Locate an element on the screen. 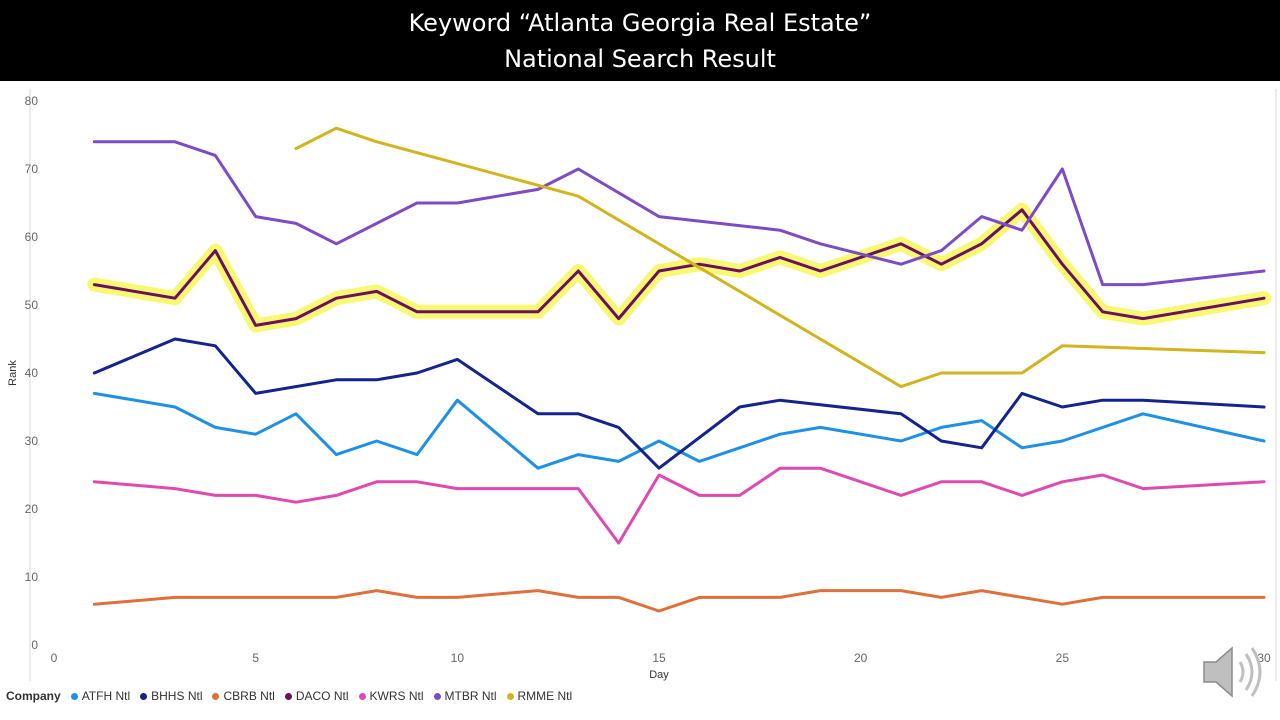 This screenshot has height=720, width=1280. legend-item: DACO Ntl is located at coordinates (316, 696).